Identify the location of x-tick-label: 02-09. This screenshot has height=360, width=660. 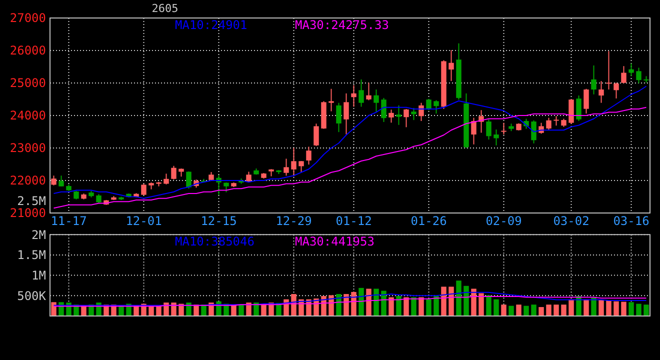
(504, 221).